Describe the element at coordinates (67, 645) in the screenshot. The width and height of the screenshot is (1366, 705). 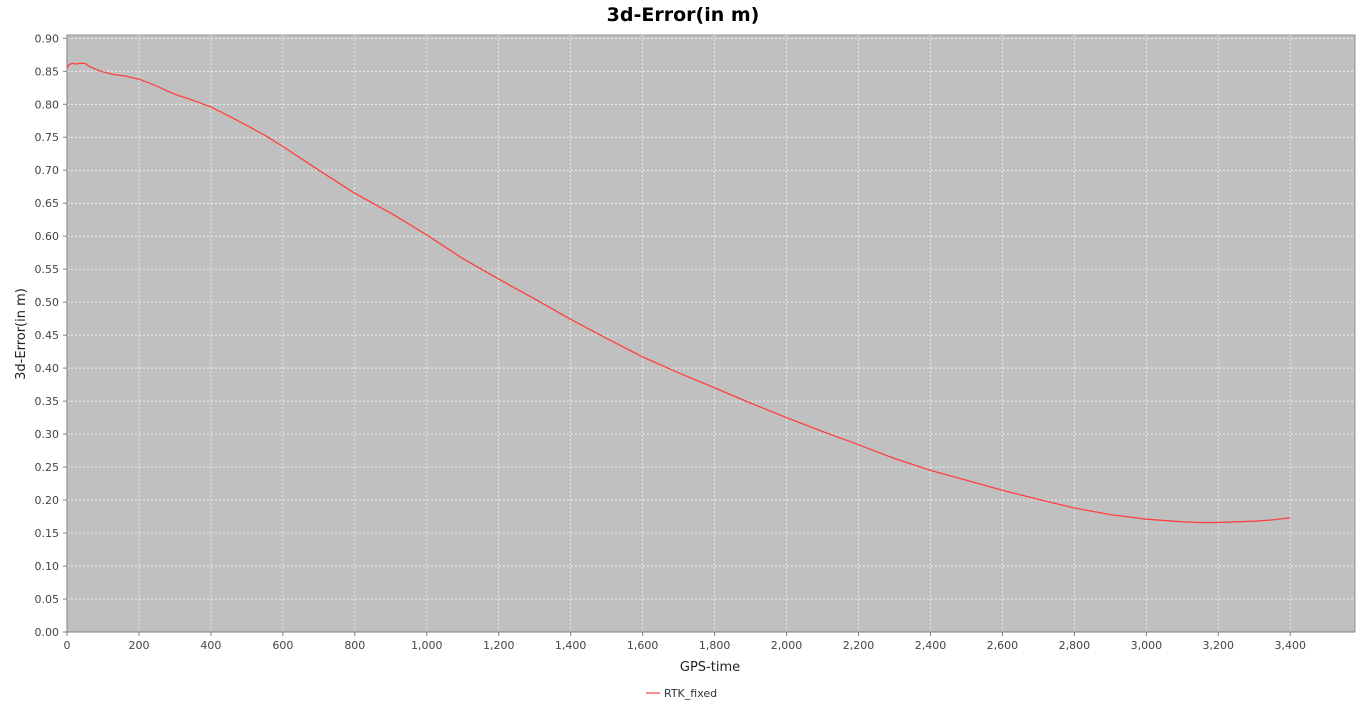
I see `x-tick-label: 0` at that location.